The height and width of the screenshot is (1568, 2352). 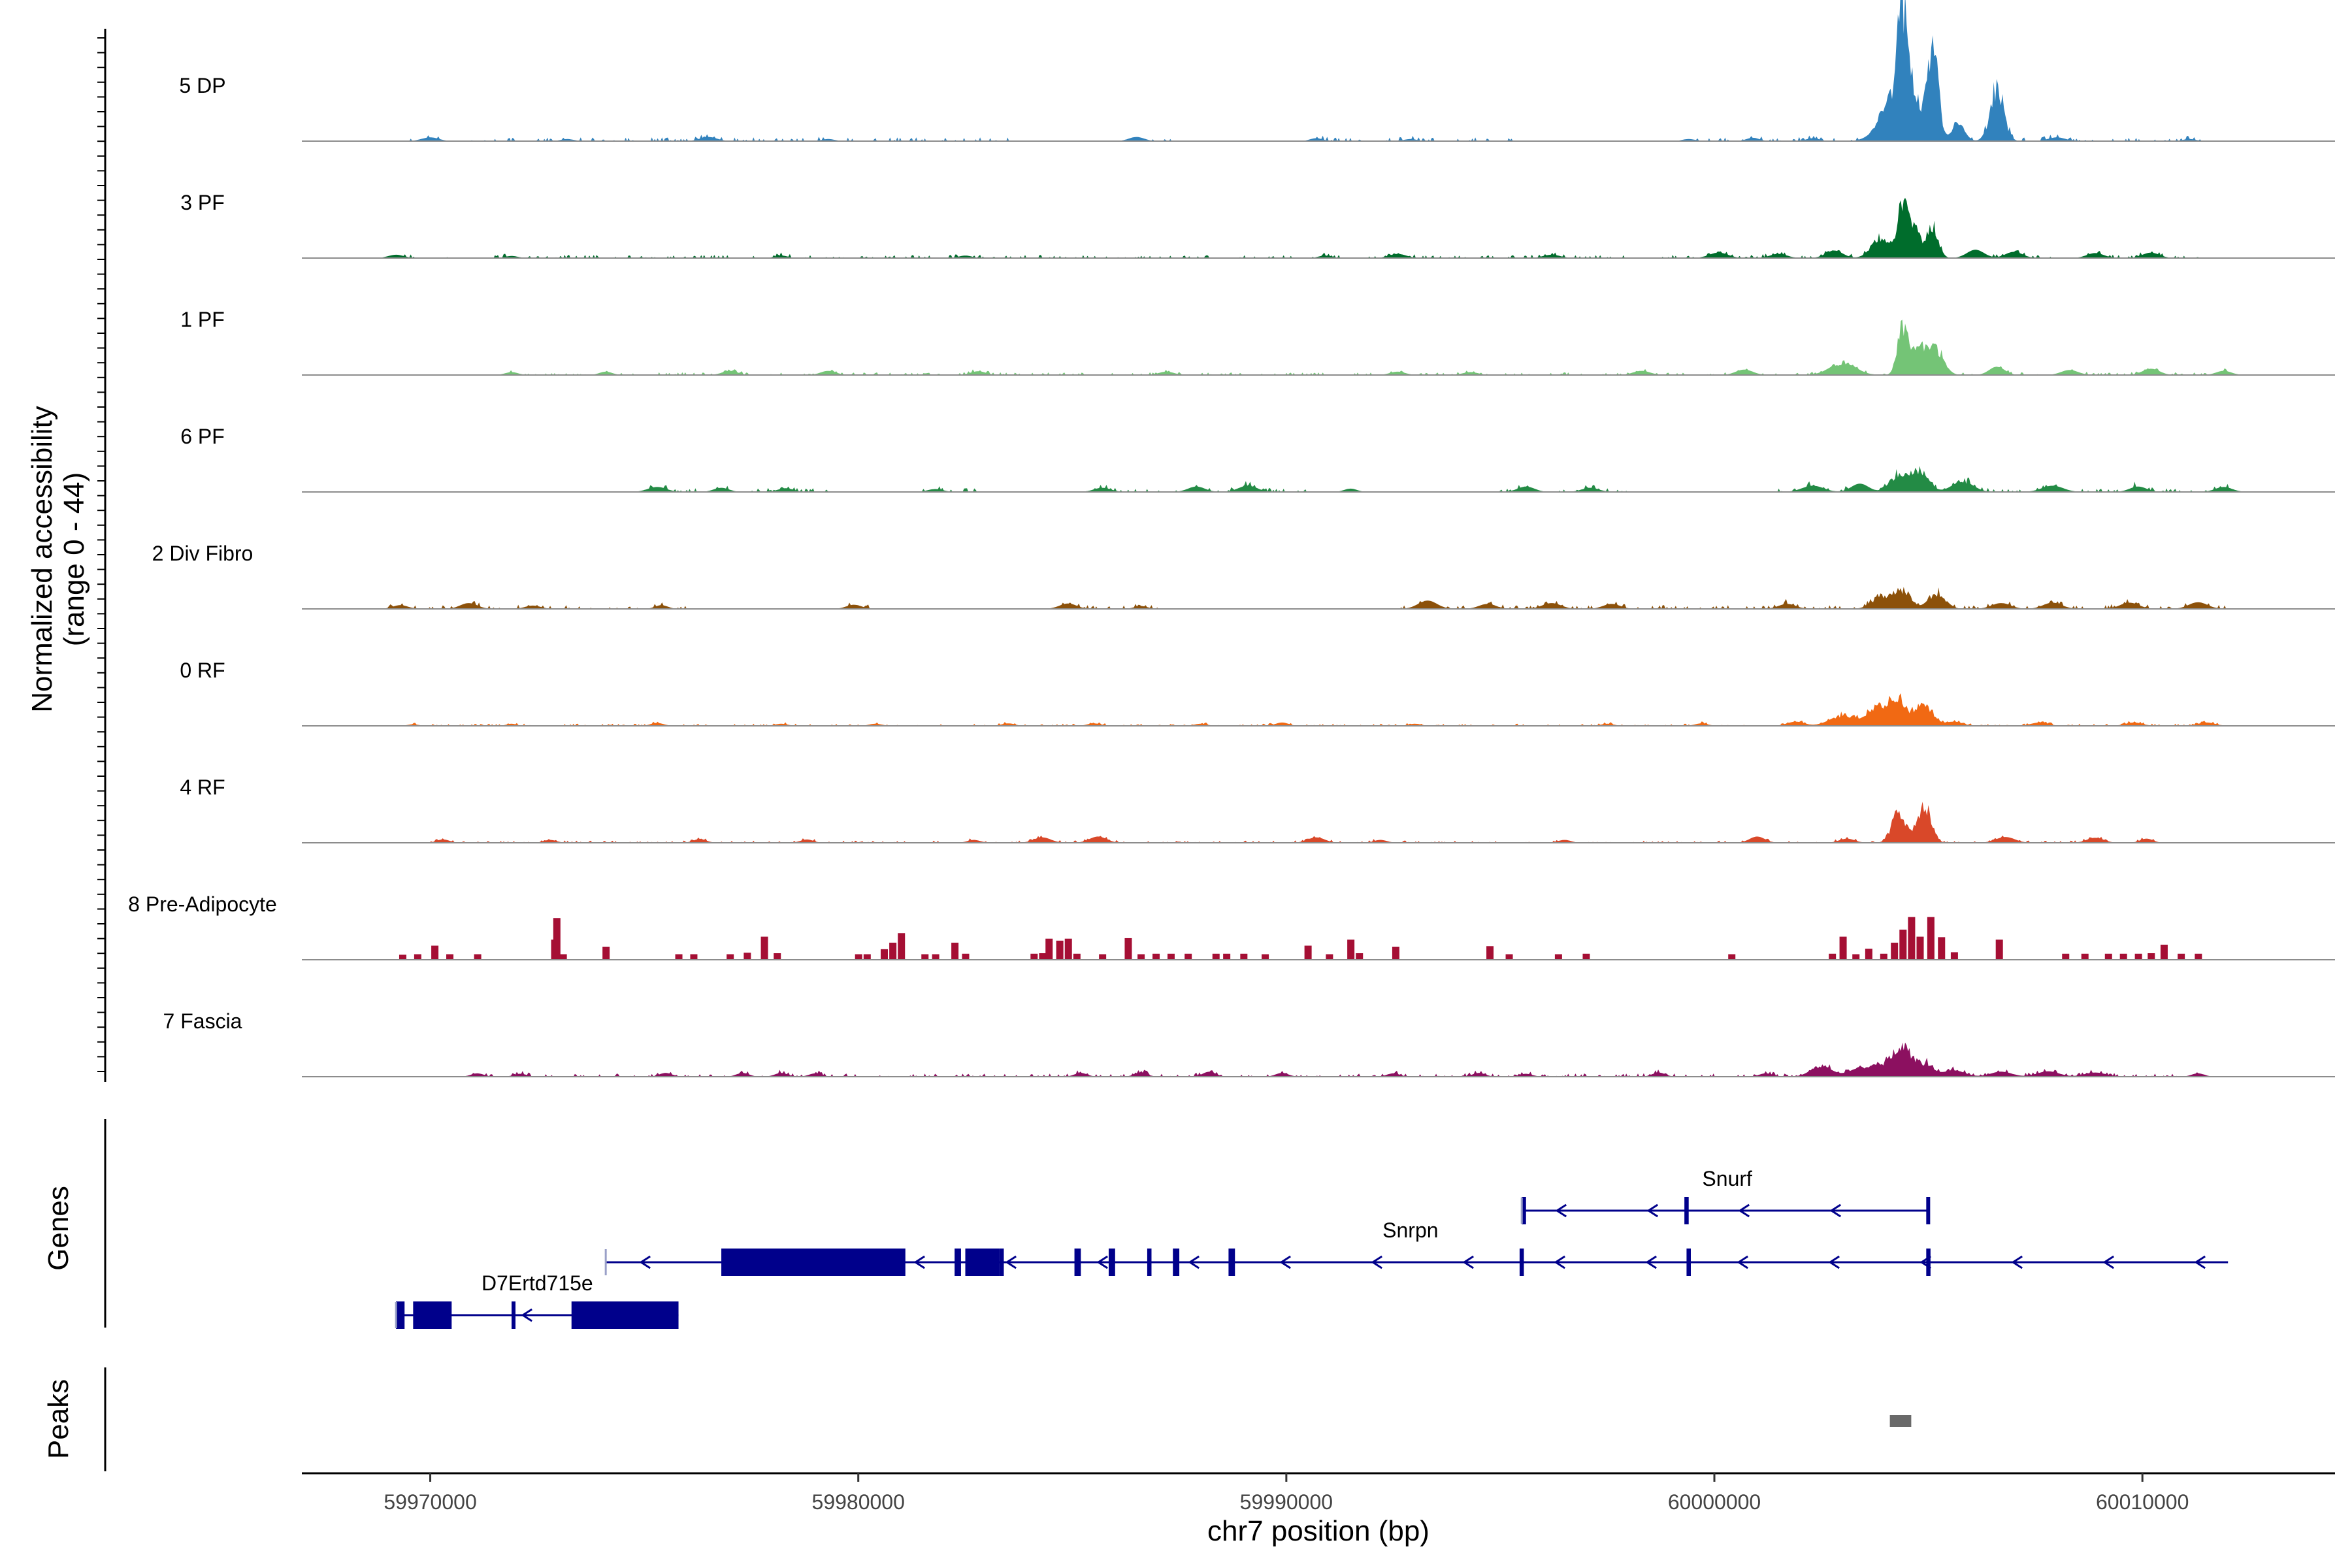 I want to click on track-0-rf: 0 RF, so click(x=1257, y=693).